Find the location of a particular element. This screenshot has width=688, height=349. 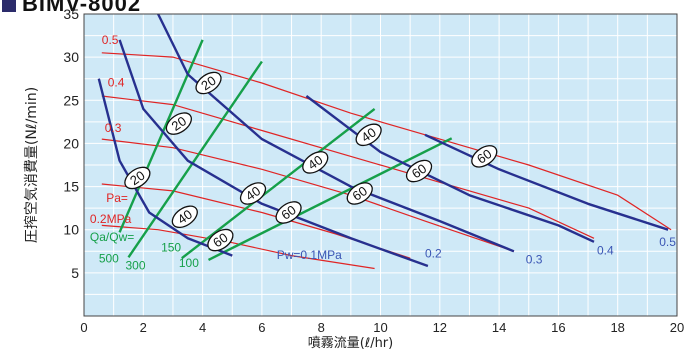

qa-label: Qa/Qw= is located at coordinates (112, 237).